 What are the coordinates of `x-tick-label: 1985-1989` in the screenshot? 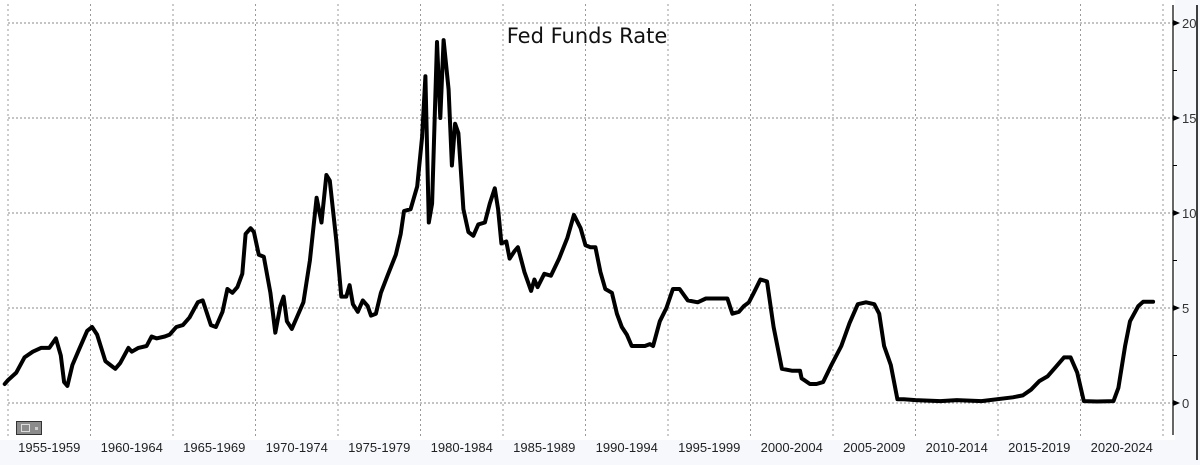 It's located at (544, 447).